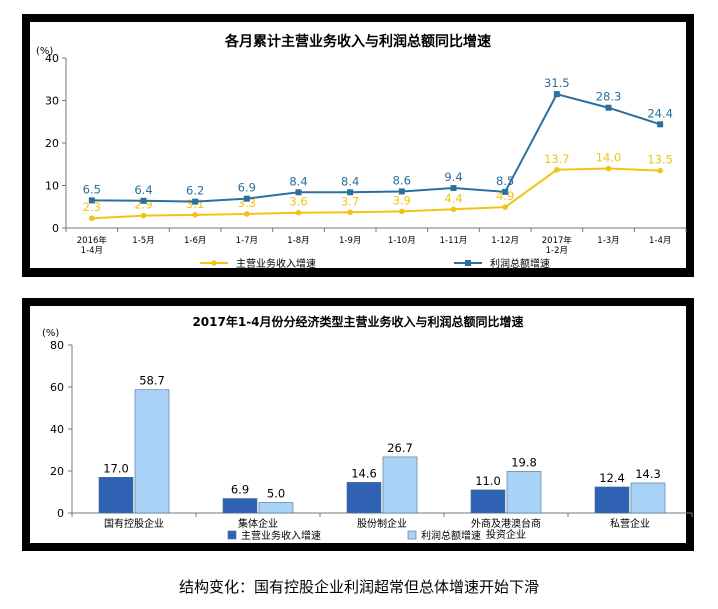  I want to click on y-tick-label: 10, so click(52, 186).